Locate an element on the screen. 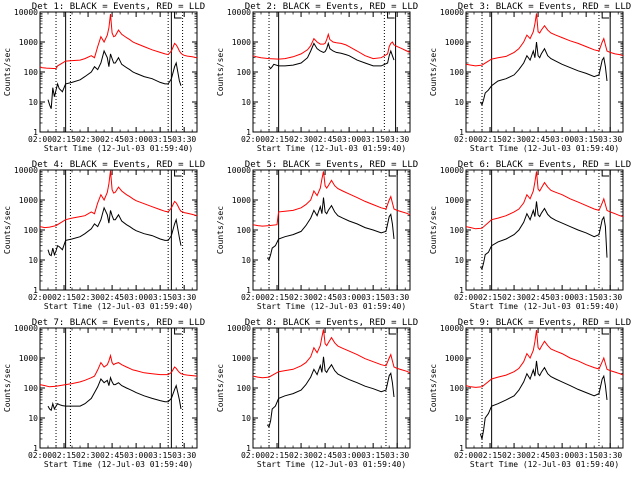 Image resolution: width=640 pixels, height=480 pixels. chart-title: Det 8: BLACK = Events, RED = LLD is located at coordinates (331, 323).